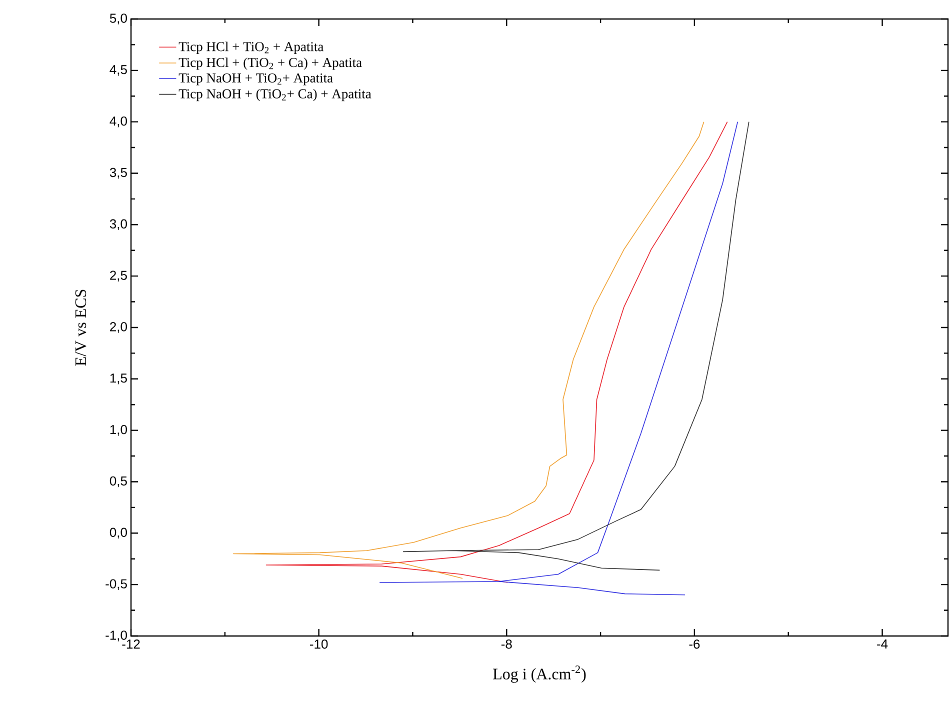 This screenshot has height=725, width=950. I want to click on legend-label: Ticp HCl + (TiO$_{2}$ + Ca) + Apatita, so click(270, 64).